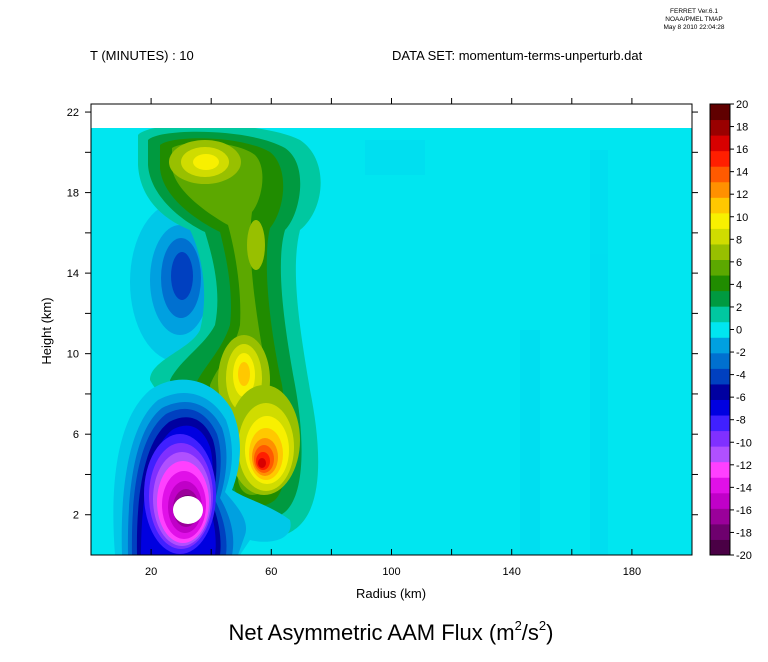 Image resolution: width=768 pixels, height=662 pixels. Describe the element at coordinates (742, 105) in the screenshot. I see `colorbar-label: 20` at that location.